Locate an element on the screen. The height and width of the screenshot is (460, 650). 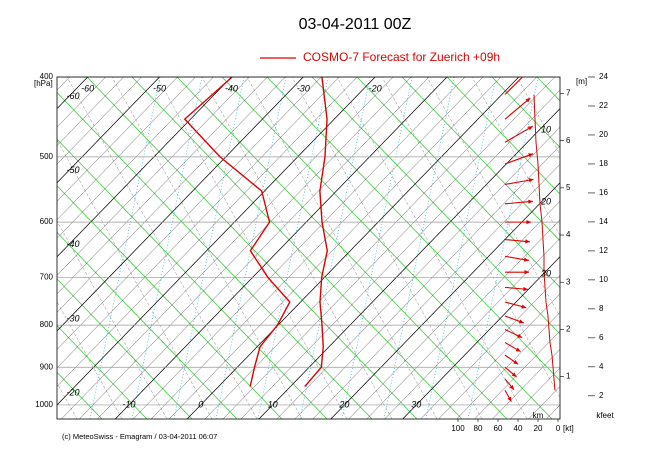
isotherm-label-left: -30 is located at coordinates (72, 318).